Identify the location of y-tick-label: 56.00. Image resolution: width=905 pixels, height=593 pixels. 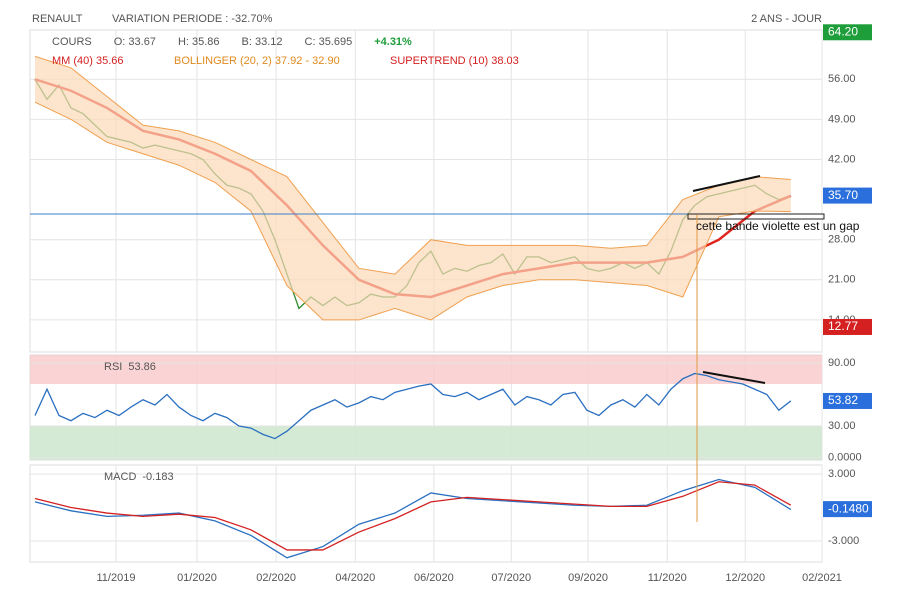
(842, 79).